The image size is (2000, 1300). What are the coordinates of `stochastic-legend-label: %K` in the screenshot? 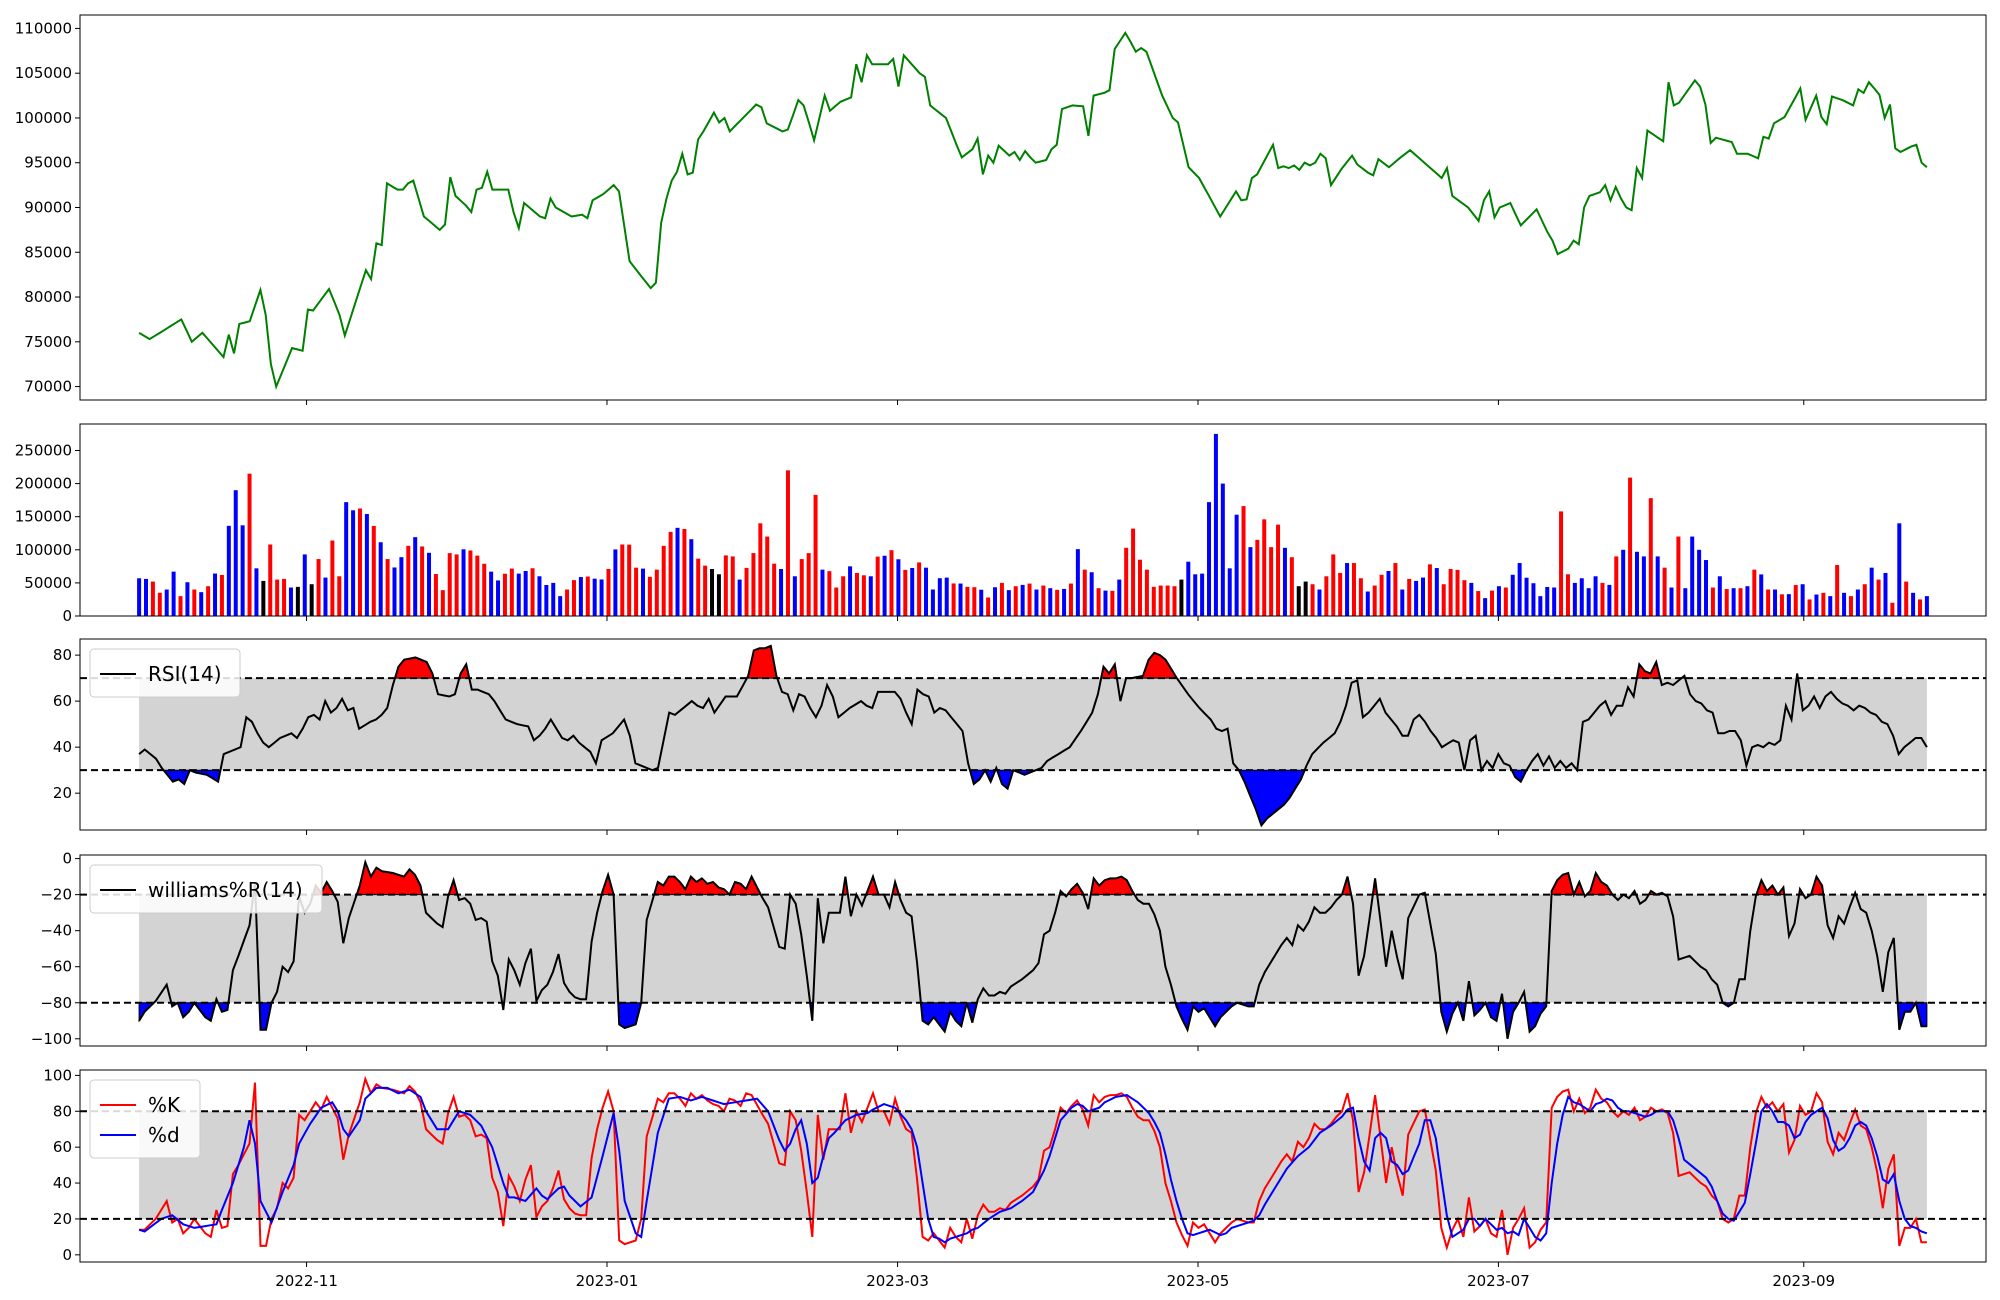 It's located at (164, 1105).